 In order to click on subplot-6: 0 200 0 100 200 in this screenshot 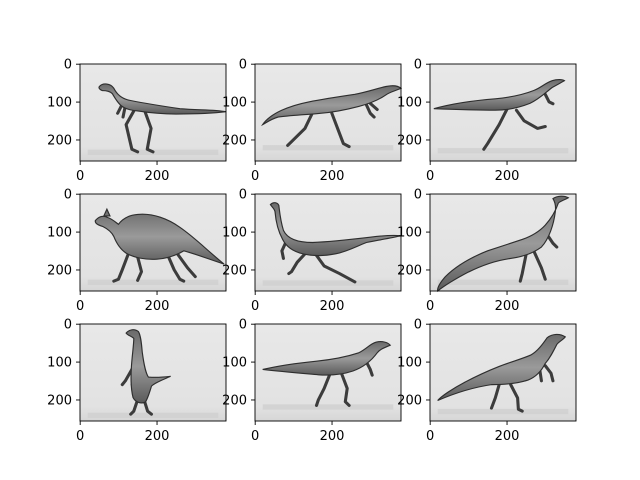, I will do `click(487, 251)`.